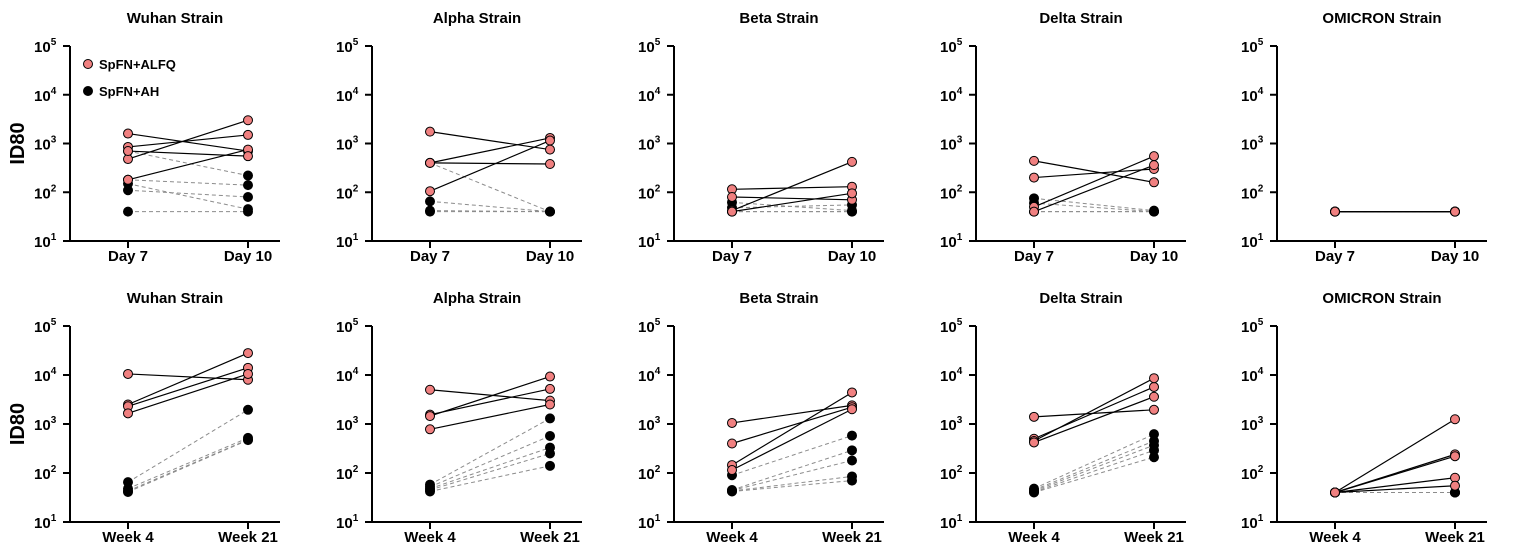  I want to click on panel-0-0: Wuhan Strain 10¹ 10² 10³ 10⁴ 10⁵ Day 7 Day 10, so click(157, 137).